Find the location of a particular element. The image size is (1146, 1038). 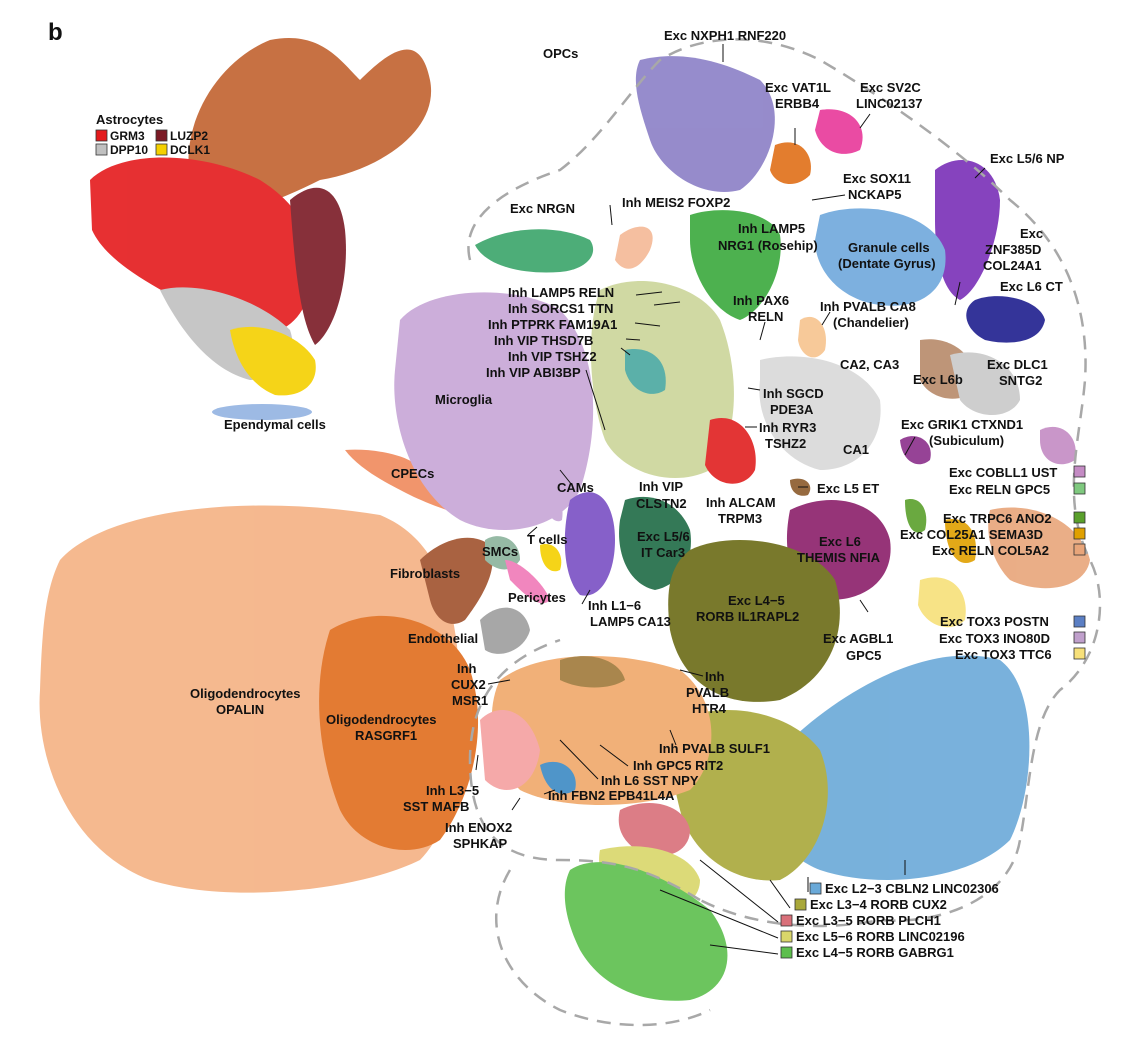

label-t-cells: T cells is located at coordinates (547, 539).